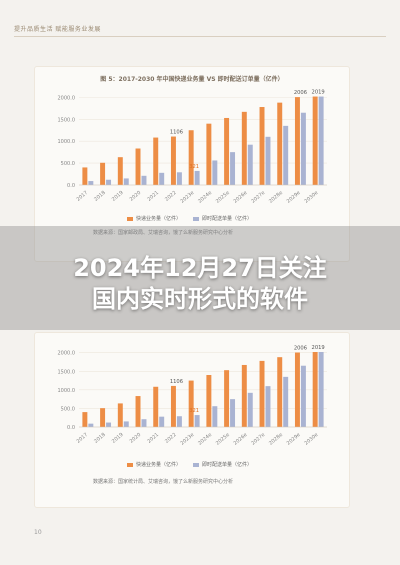  I want to click on data-label: 2006, so click(300, 93).